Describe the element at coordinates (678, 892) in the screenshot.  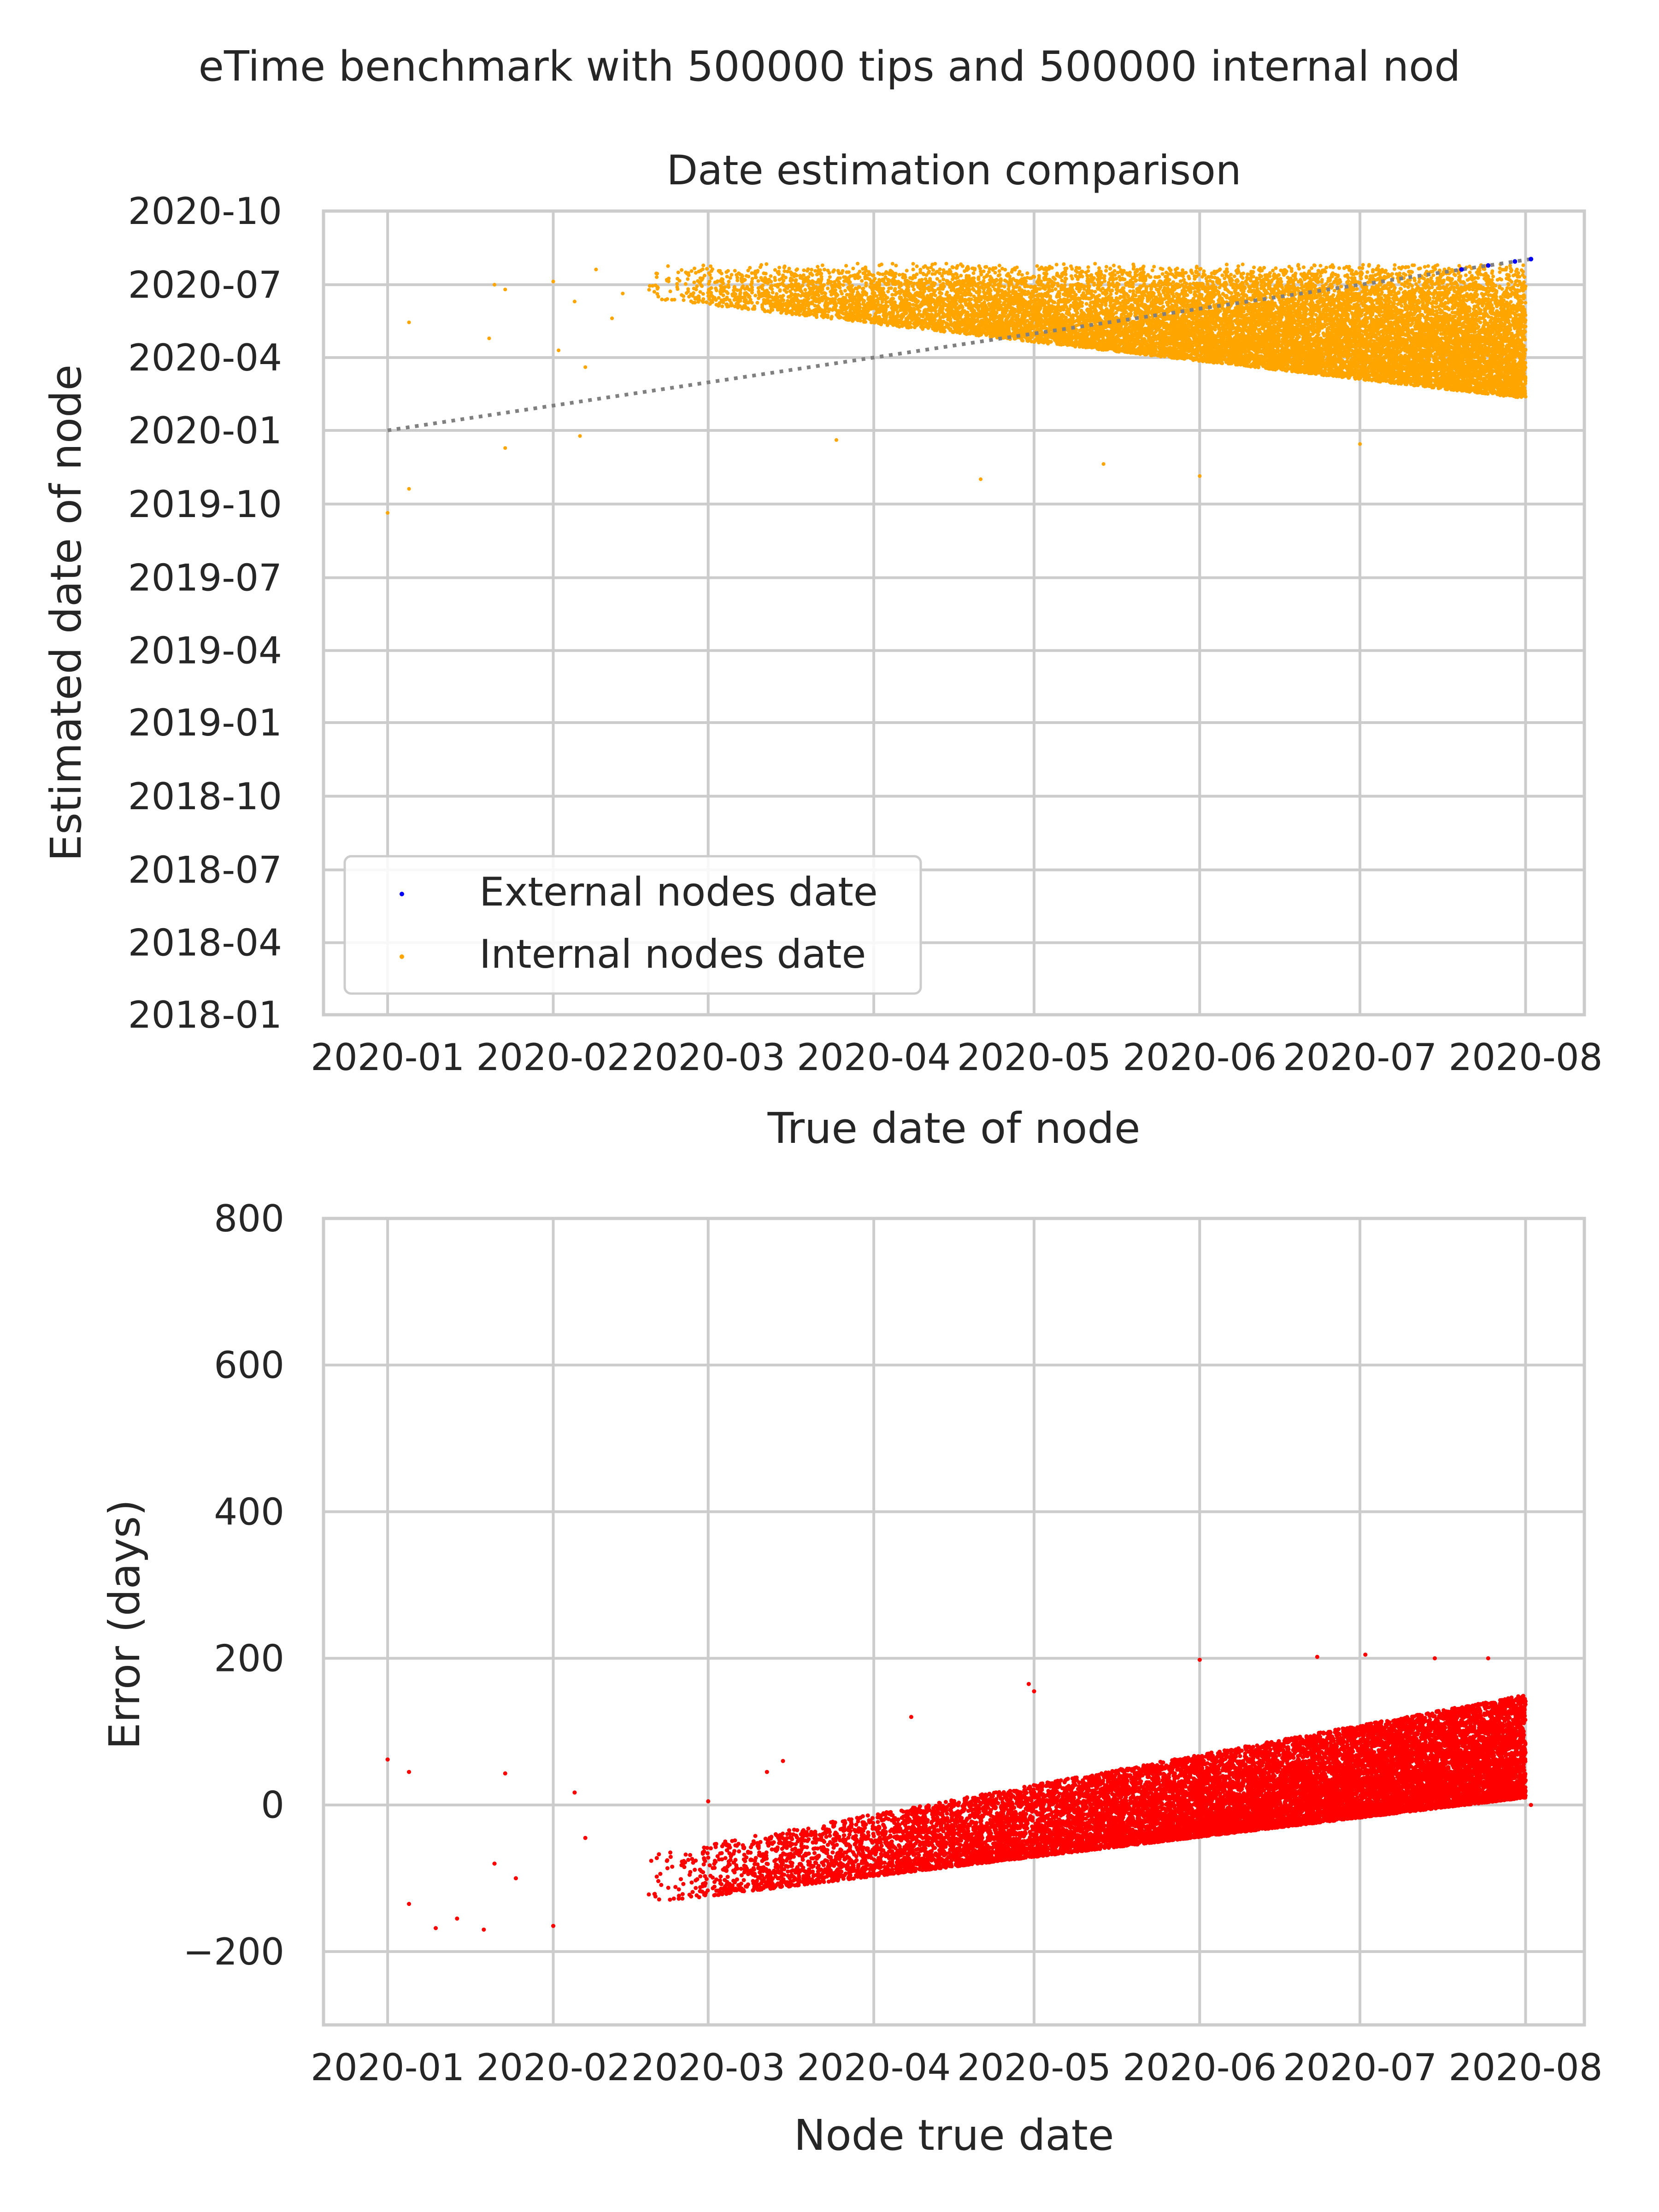
I see `legend-label-external: External nodes date` at that location.